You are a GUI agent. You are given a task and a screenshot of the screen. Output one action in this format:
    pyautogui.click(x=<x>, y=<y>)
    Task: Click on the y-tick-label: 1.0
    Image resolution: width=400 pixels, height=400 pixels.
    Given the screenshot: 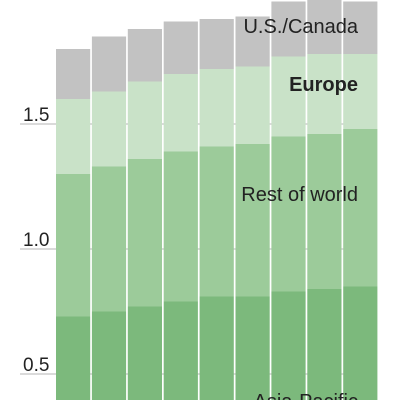 What is the action you would take?
    pyautogui.click(x=36, y=240)
    